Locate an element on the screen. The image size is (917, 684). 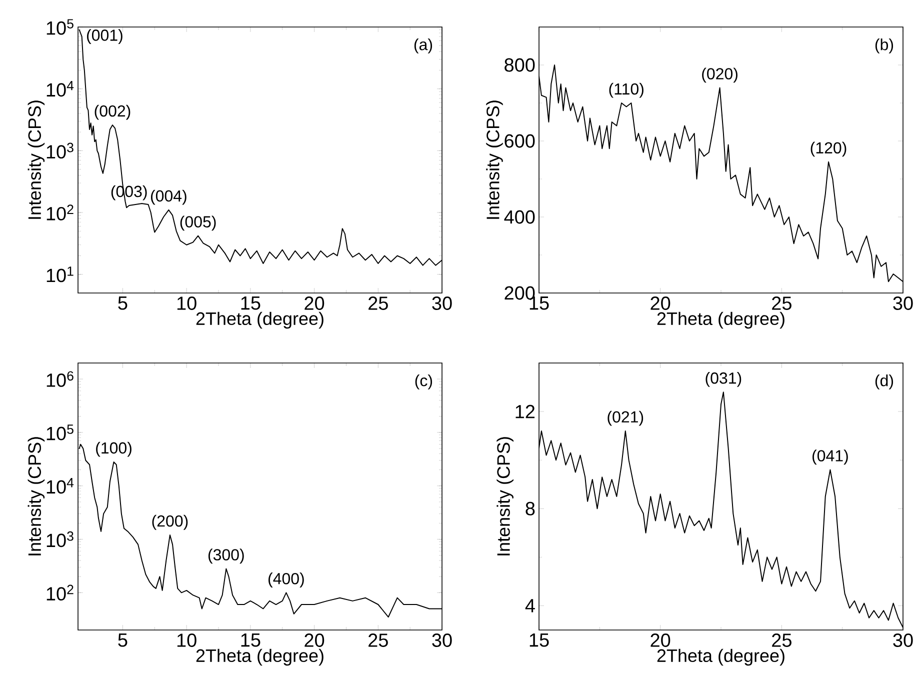
annotation: (004) is located at coordinates (168, 197).